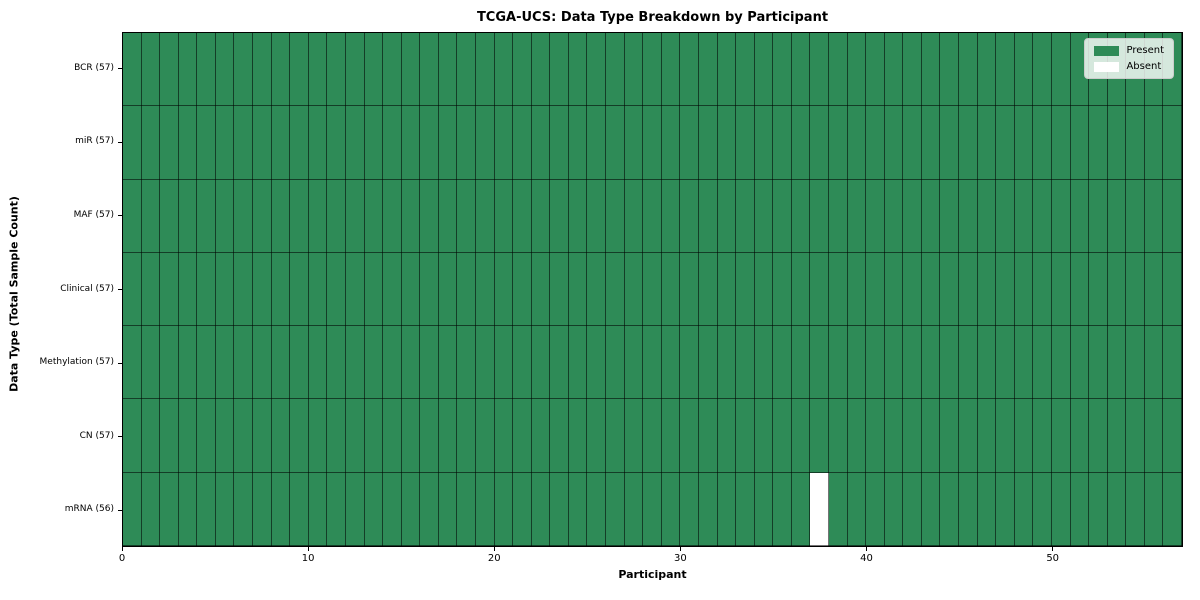  Describe the element at coordinates (867, 549) in the screenshot. I see `x-tick-mark` at that location.